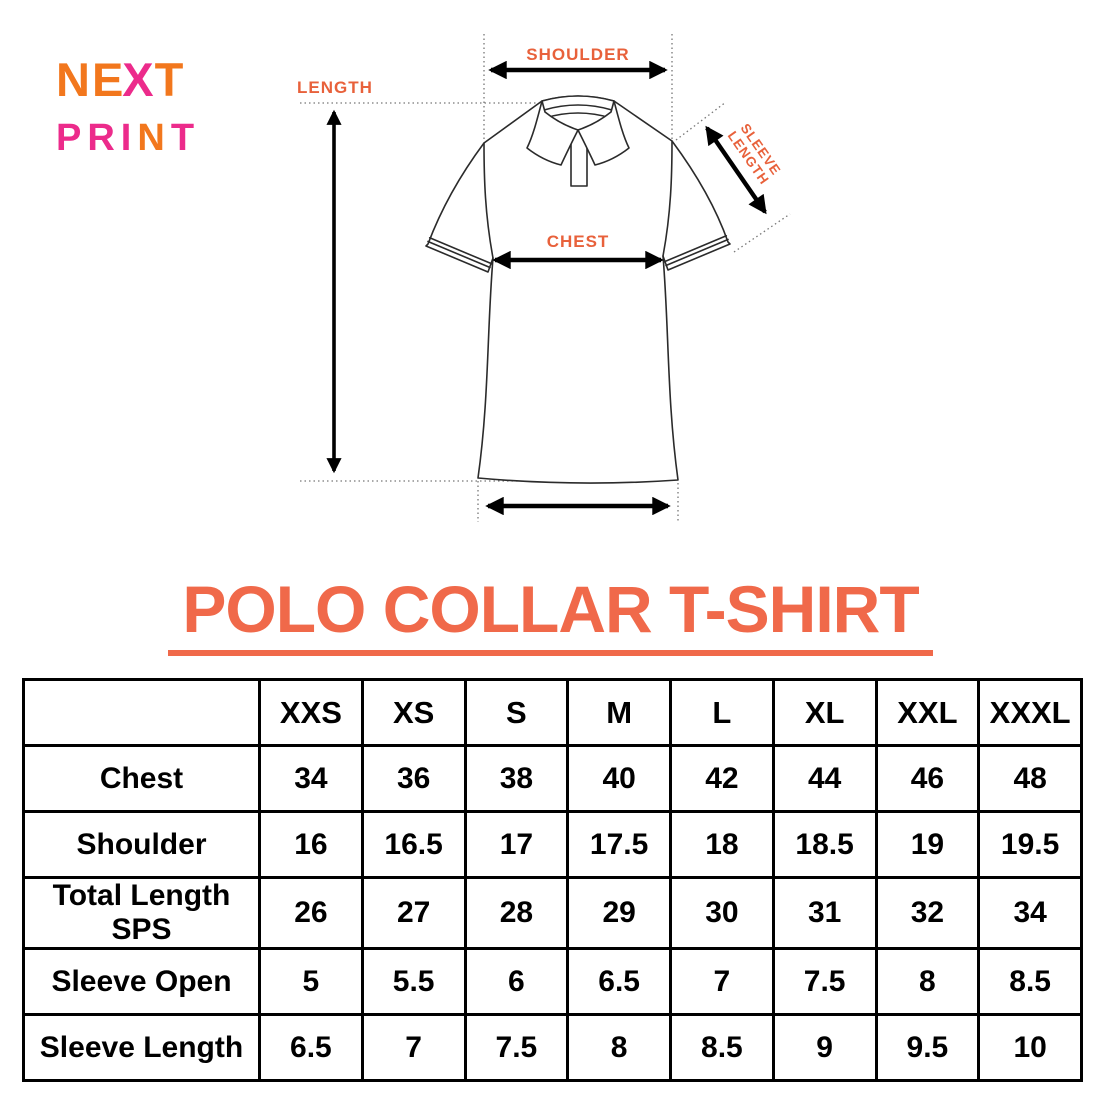 This screenshot has width=1101, height=1101. Describe the element at coordinates (824, 913) in the screenshot. I see `size-value-cell: 31` at that location.